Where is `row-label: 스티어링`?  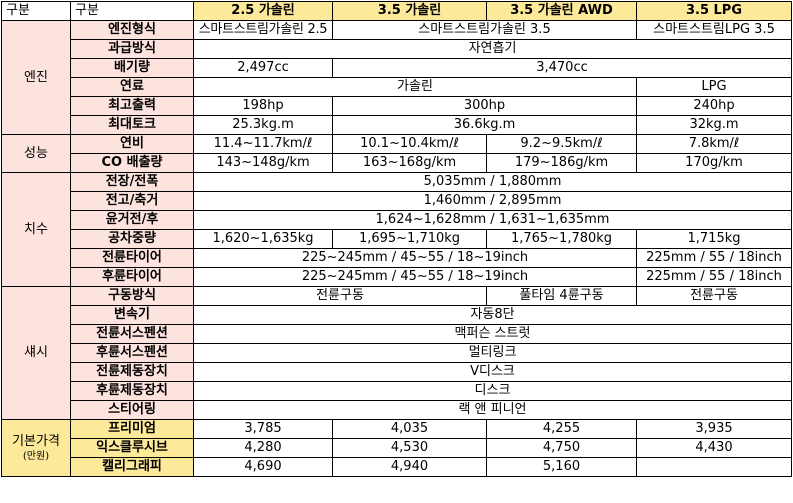
row-label: 스티어링 is located at coordinates (132, 410).